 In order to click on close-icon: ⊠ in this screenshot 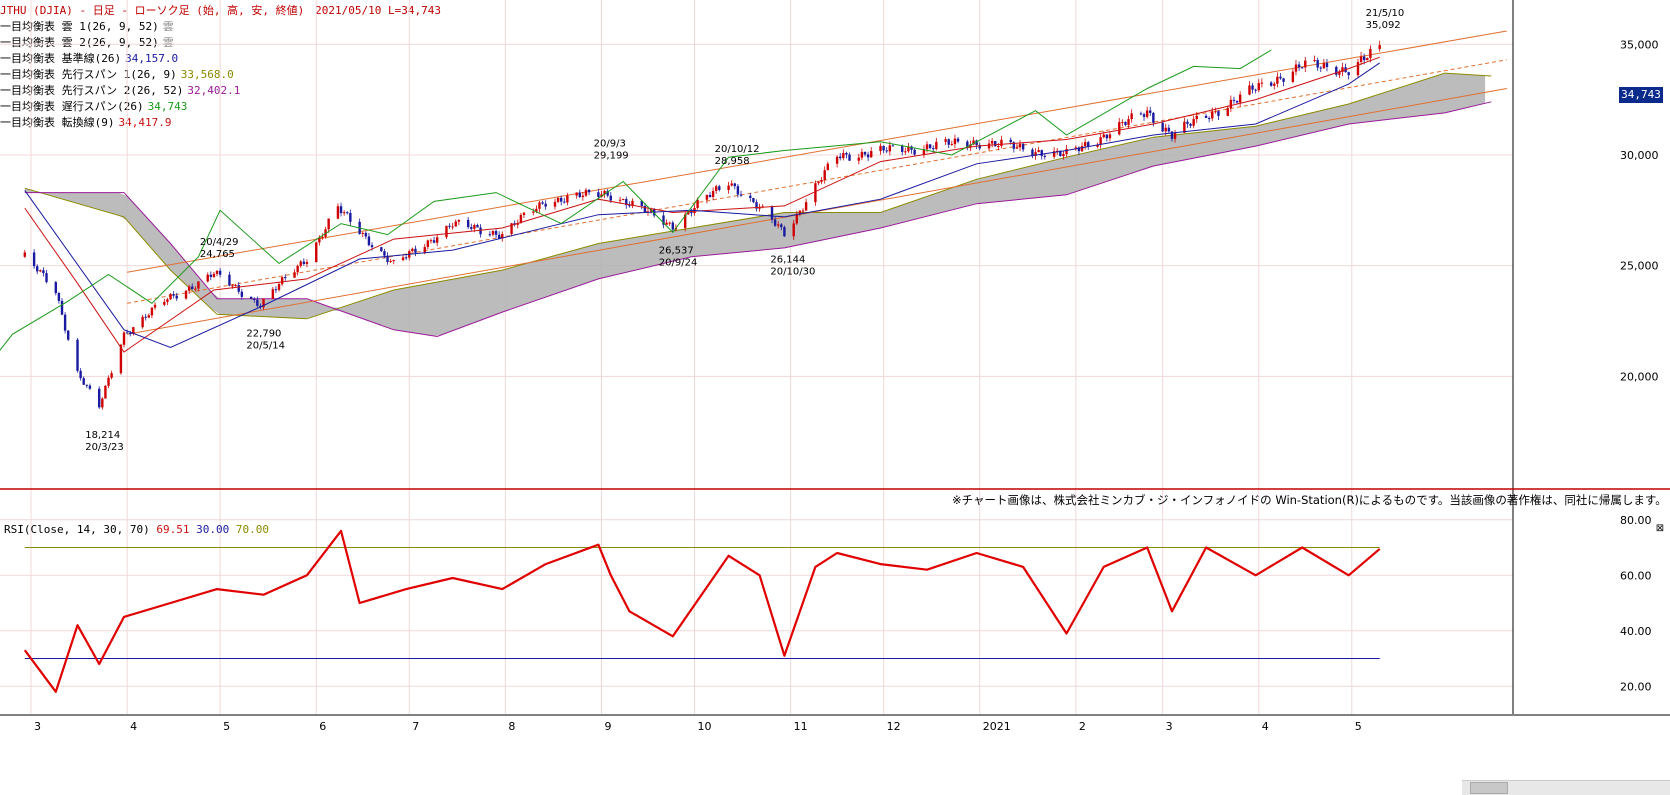, I will do `click(1660, 528)`.